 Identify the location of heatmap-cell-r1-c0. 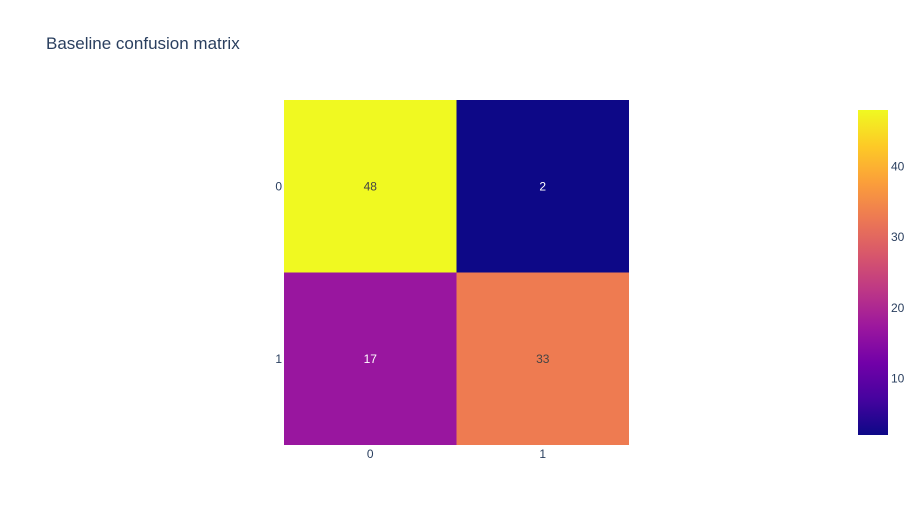
(370, 358).